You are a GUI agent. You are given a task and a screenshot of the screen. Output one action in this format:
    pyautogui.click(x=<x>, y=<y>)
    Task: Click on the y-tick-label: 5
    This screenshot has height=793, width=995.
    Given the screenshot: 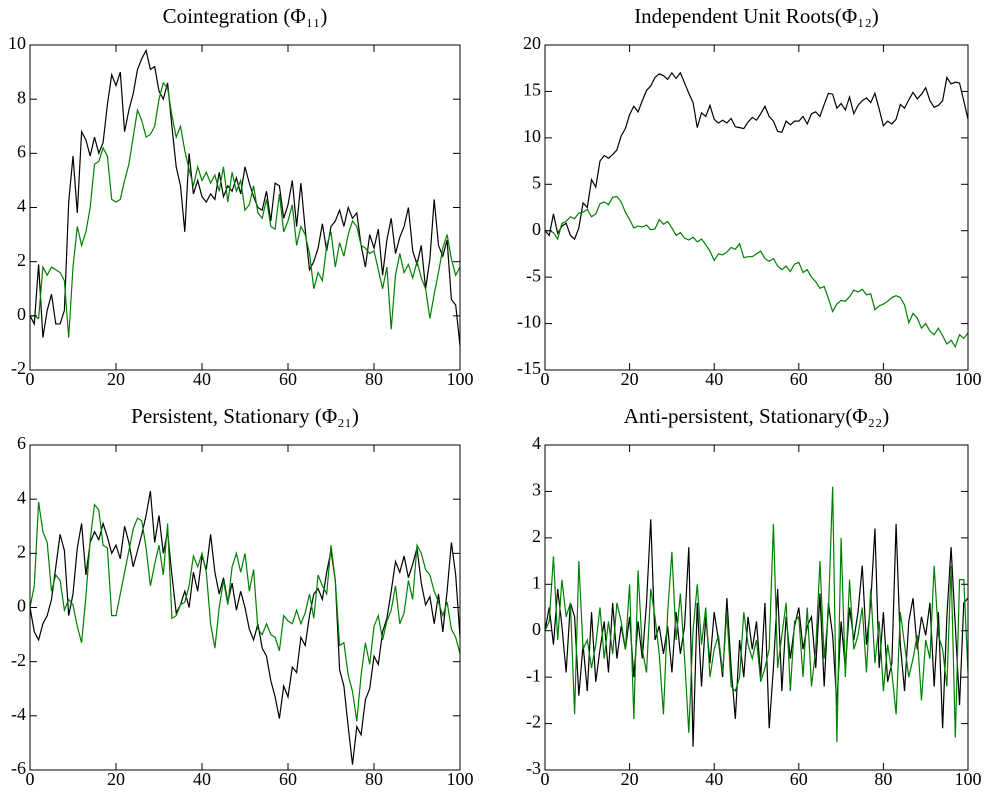 What is the action you would take?
    pyautogui.click(x=536, y=182)
    